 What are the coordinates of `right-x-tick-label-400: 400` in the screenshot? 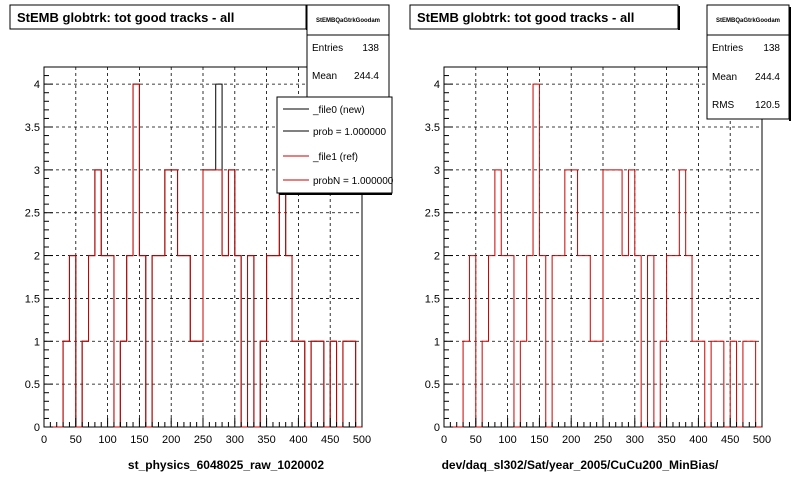 It's located at (698, 440).